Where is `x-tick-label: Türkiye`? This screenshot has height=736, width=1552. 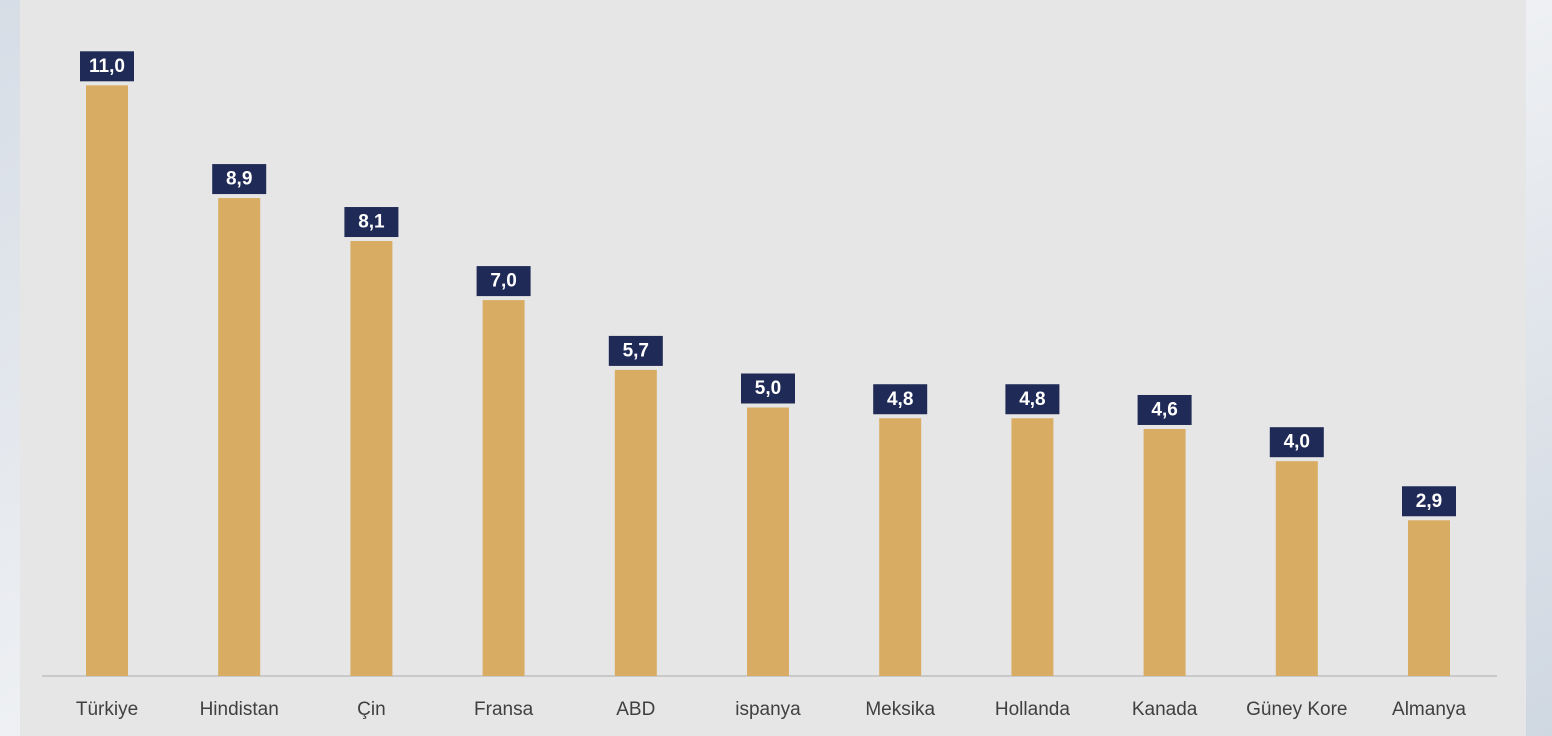
x-tick-label: Türkiye is located at coordinates (107, 709).